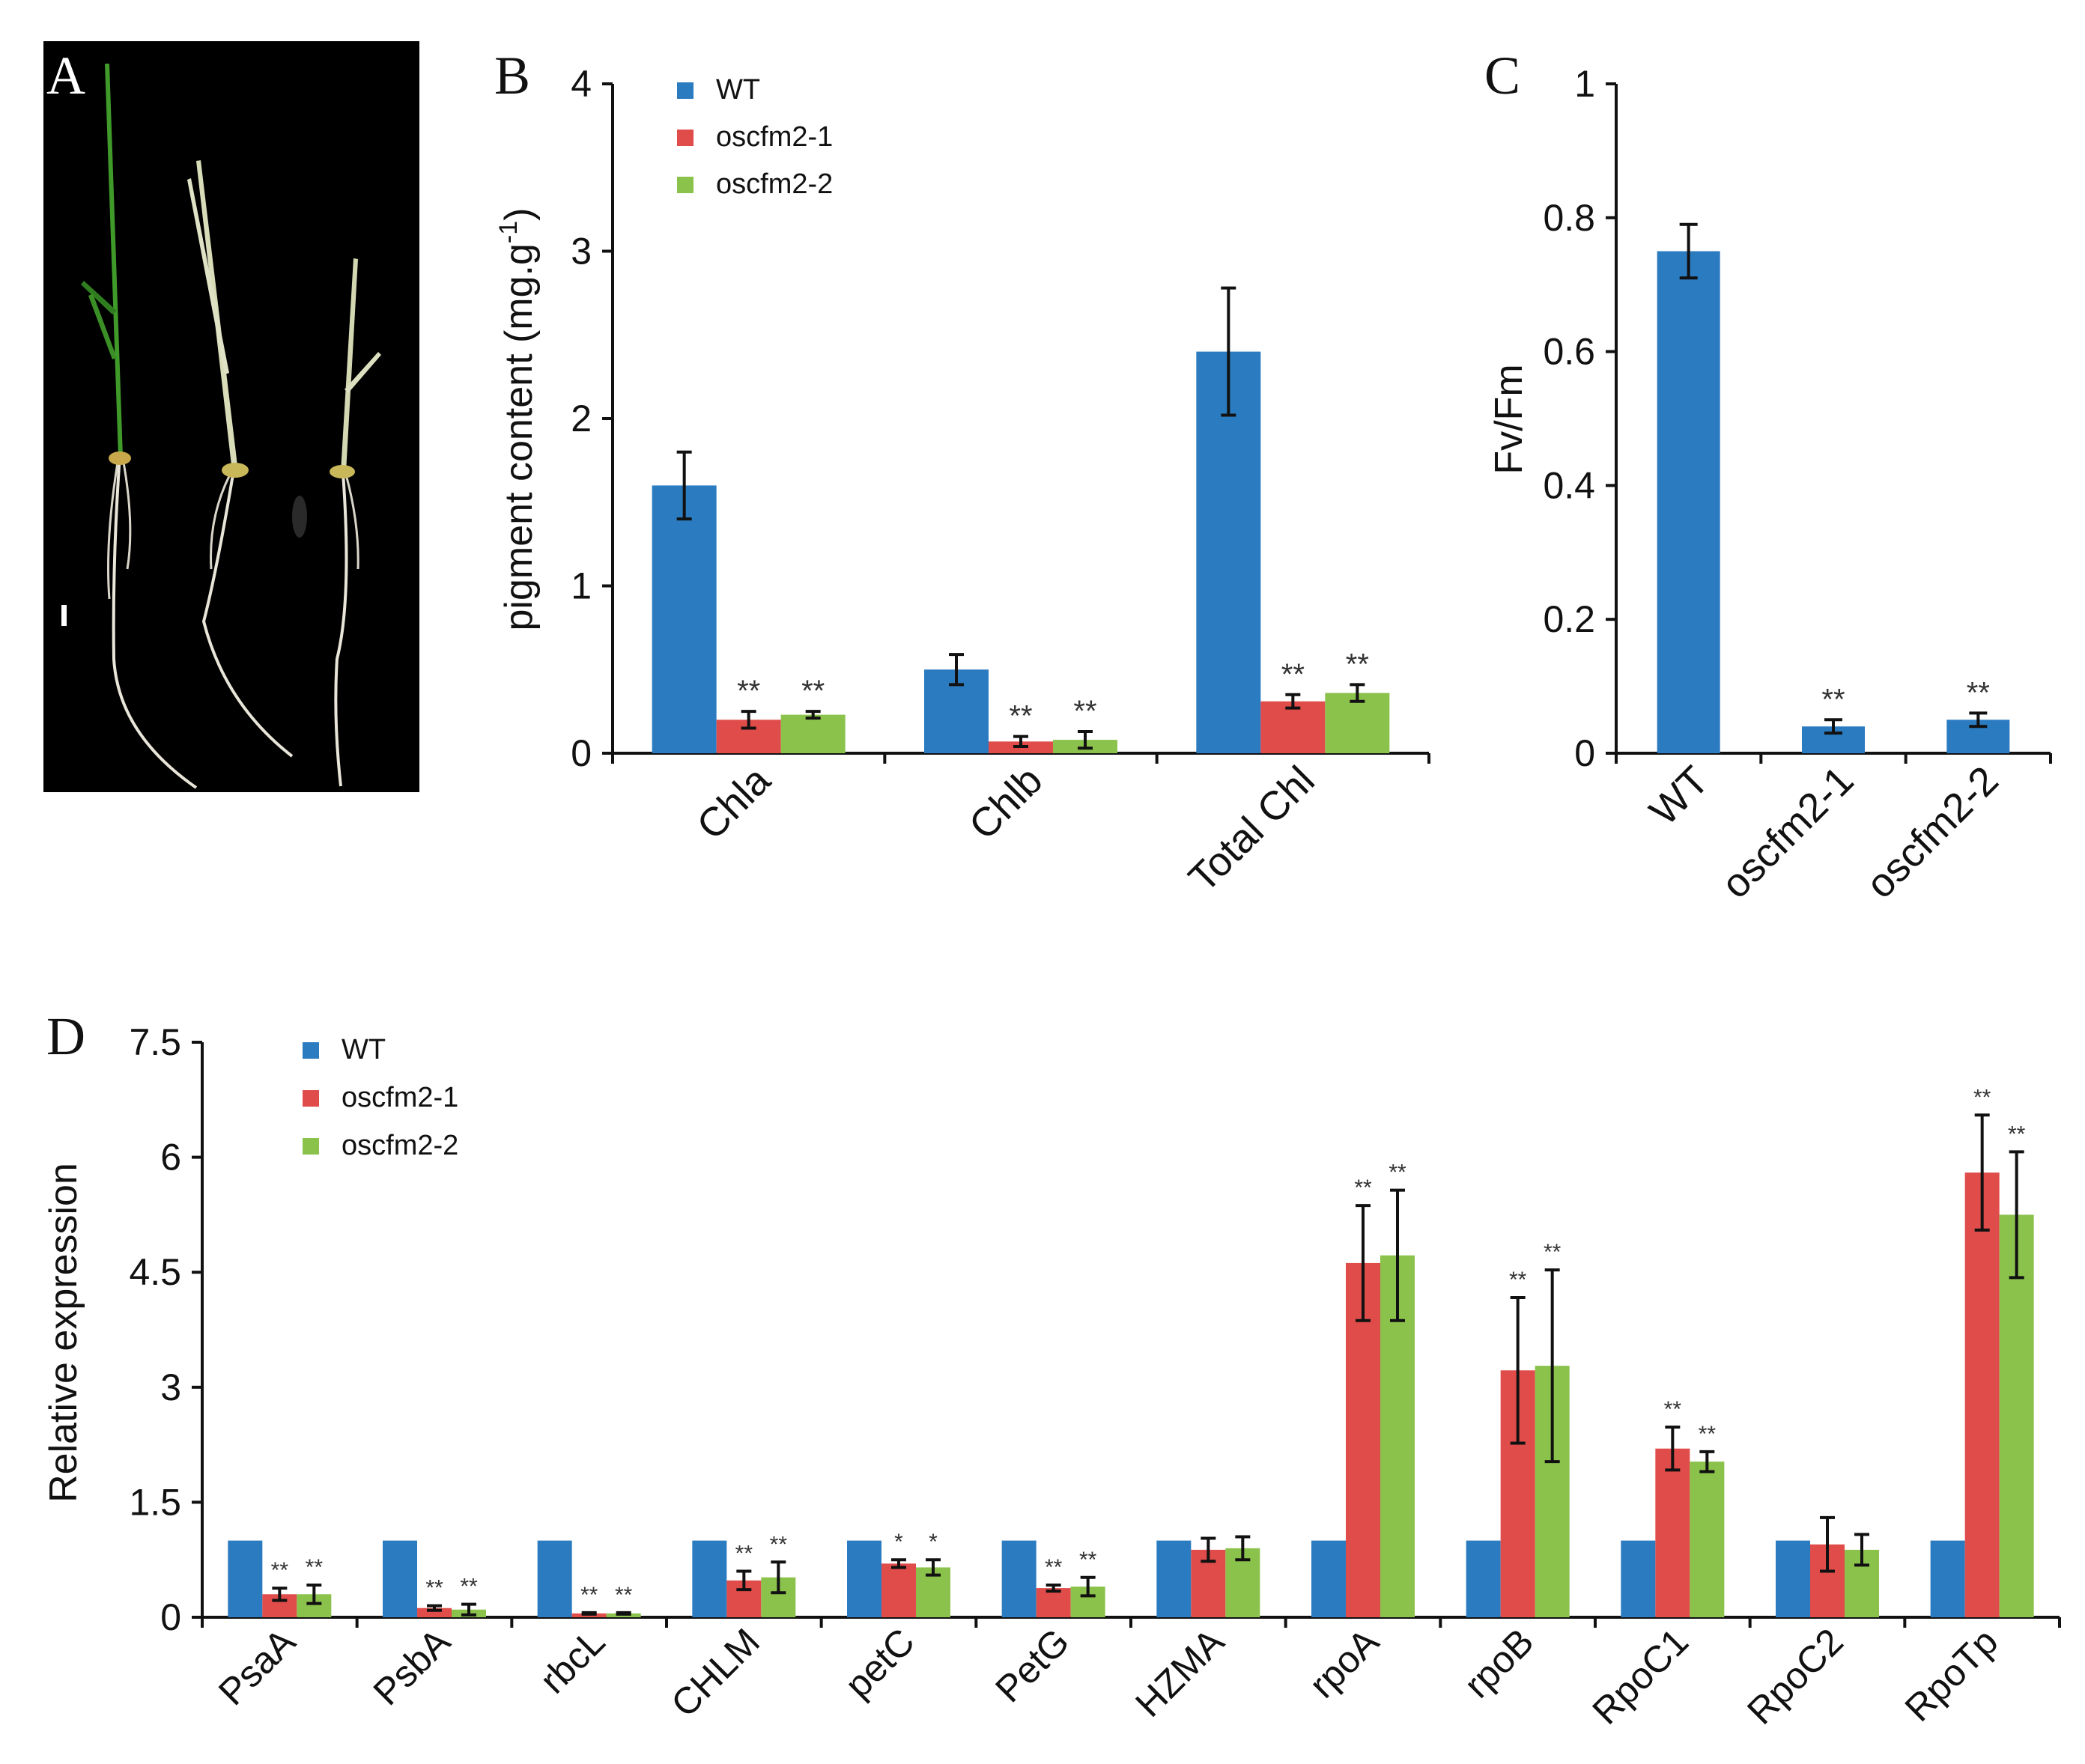 The image size is (2085, 1764). Describe the element at coordinates (715, 1672) in the screenshot. I see `chart-d-category-label: CHLM` at that location.